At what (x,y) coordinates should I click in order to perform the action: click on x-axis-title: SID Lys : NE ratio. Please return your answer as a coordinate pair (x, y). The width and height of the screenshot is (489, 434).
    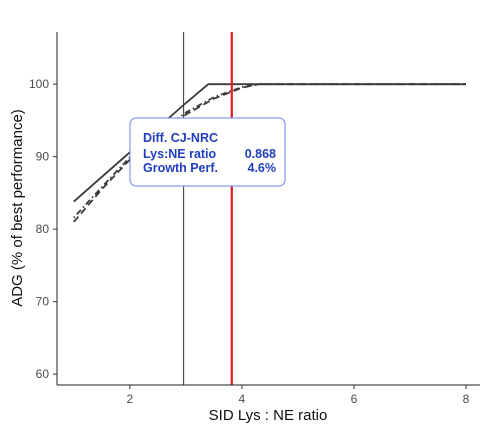
    Looking at the image, I should click on (268, 415).